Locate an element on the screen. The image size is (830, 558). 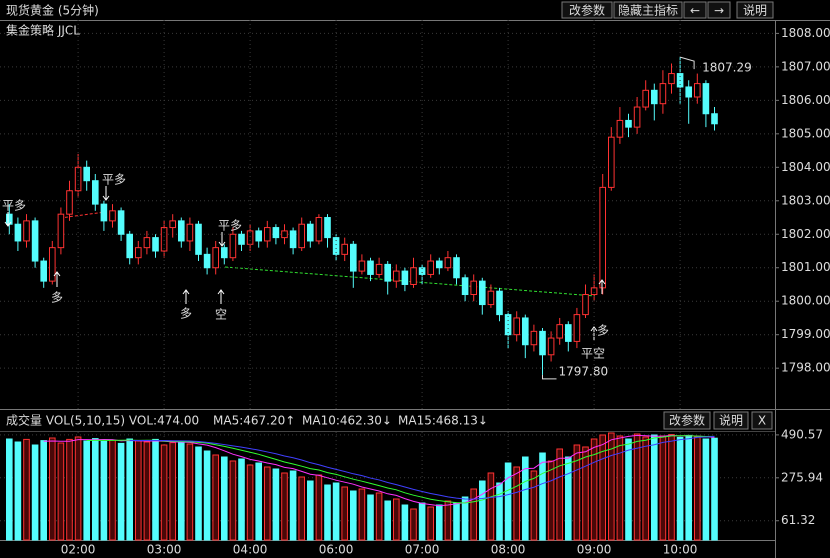
button-label: ← is located at coordinates (695, 11).